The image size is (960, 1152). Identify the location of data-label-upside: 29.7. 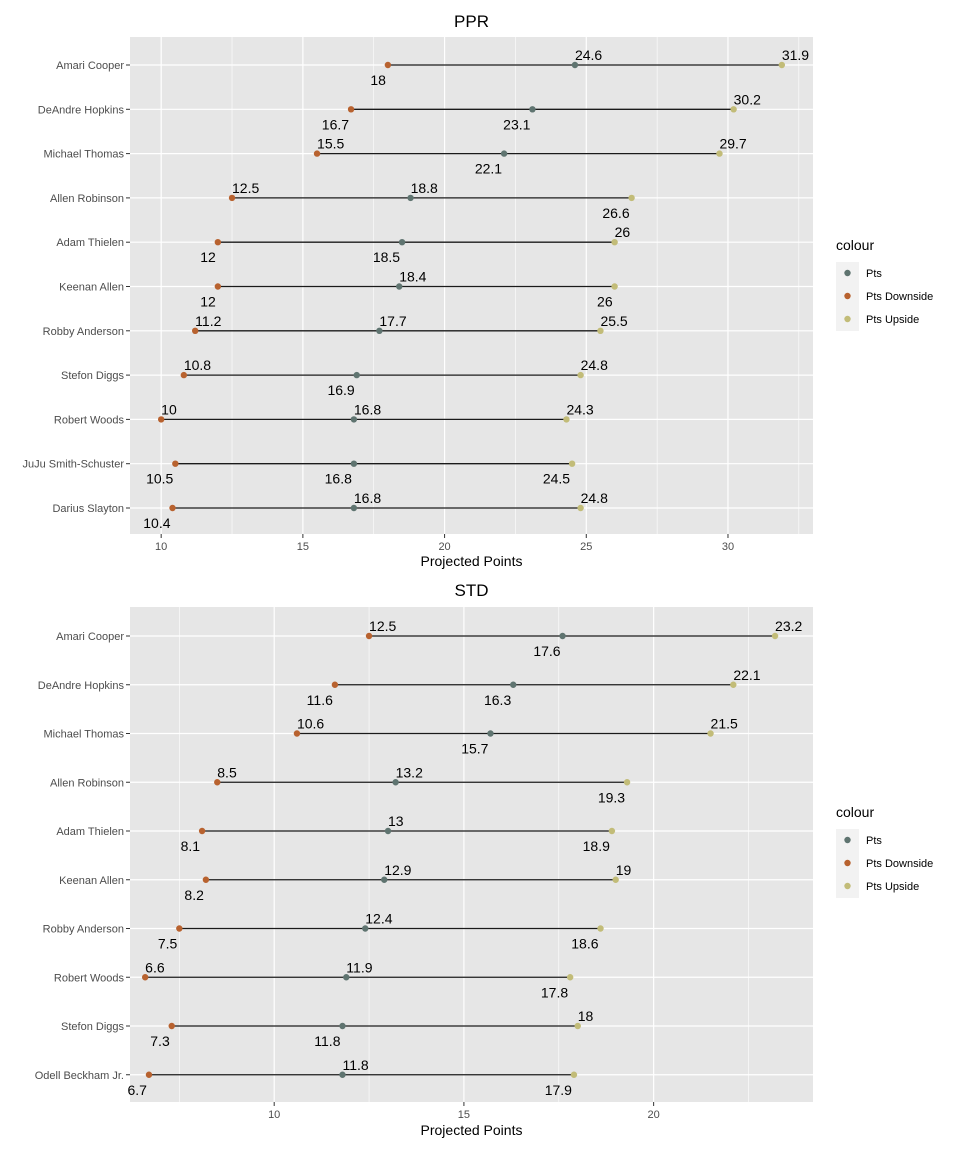
(732, 144).